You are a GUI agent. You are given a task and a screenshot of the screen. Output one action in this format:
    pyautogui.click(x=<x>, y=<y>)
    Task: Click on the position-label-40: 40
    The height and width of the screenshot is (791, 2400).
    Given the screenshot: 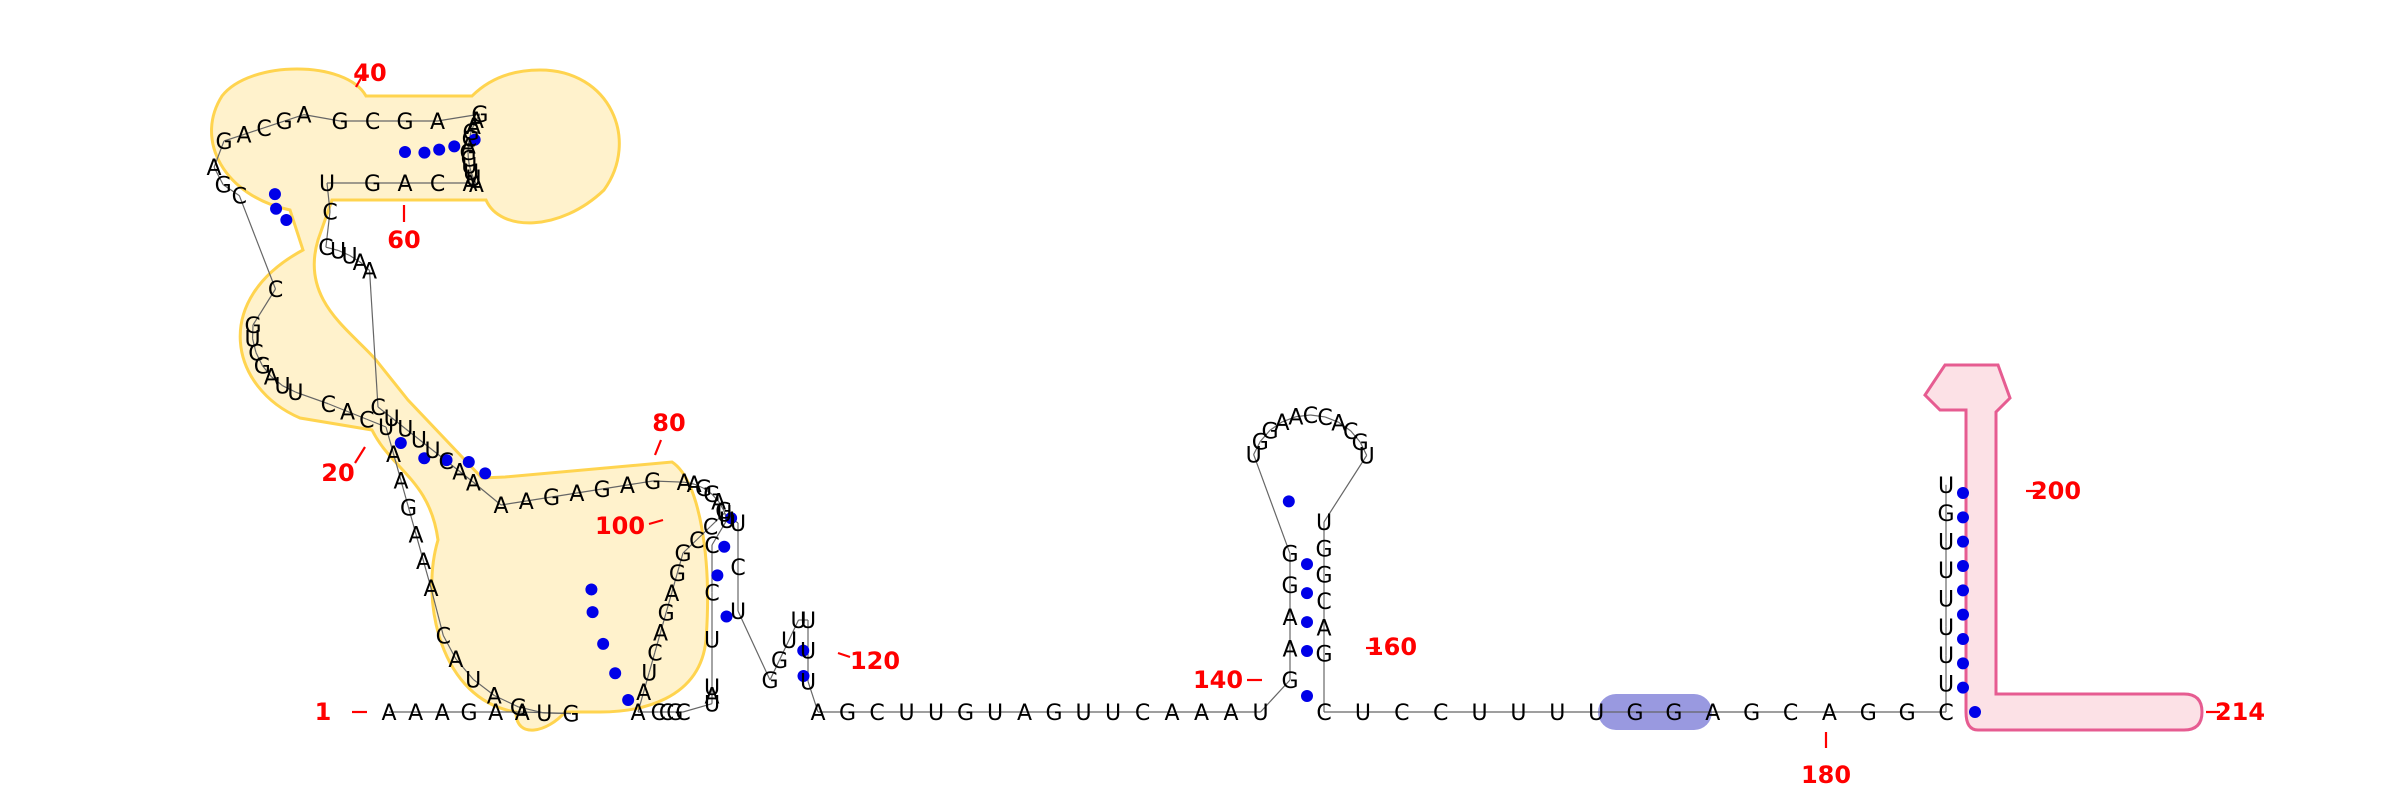 What is the action you would take?
    pyautogui.click(x=369, y=73)
    